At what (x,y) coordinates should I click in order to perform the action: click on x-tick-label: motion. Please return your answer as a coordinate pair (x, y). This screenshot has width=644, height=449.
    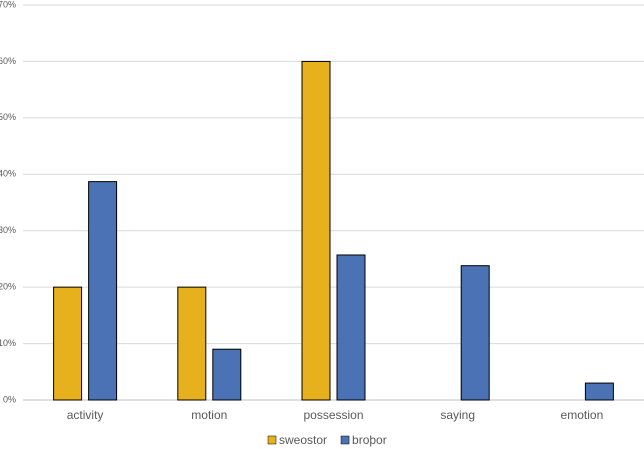
    Looking at the image, I should click on (209, 415).